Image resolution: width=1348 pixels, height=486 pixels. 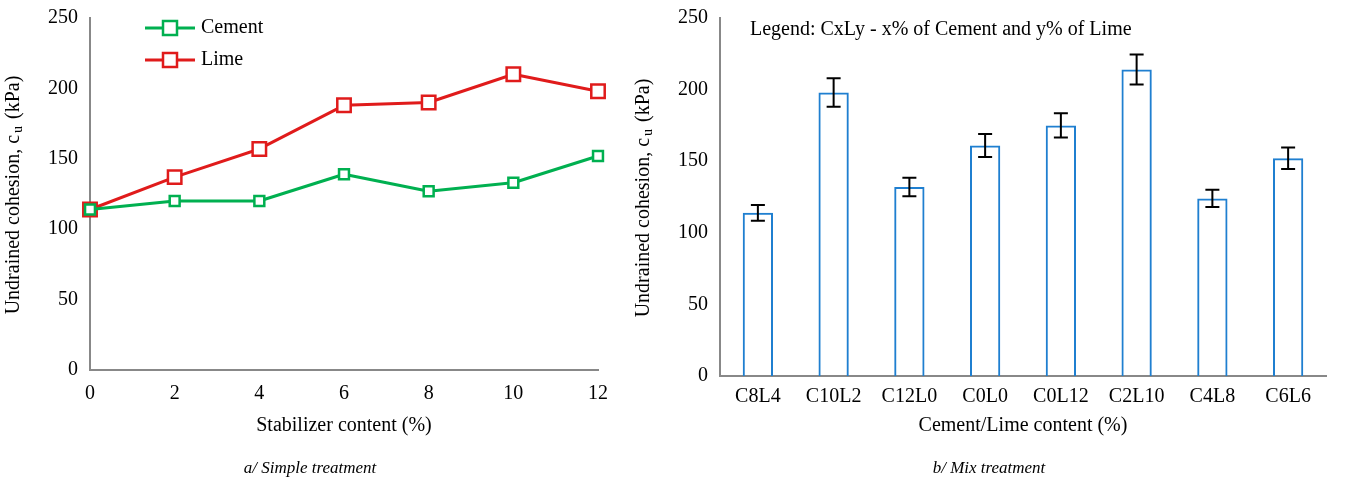 I want to click on x-tick-label: 10, so click(x=513, y=392).